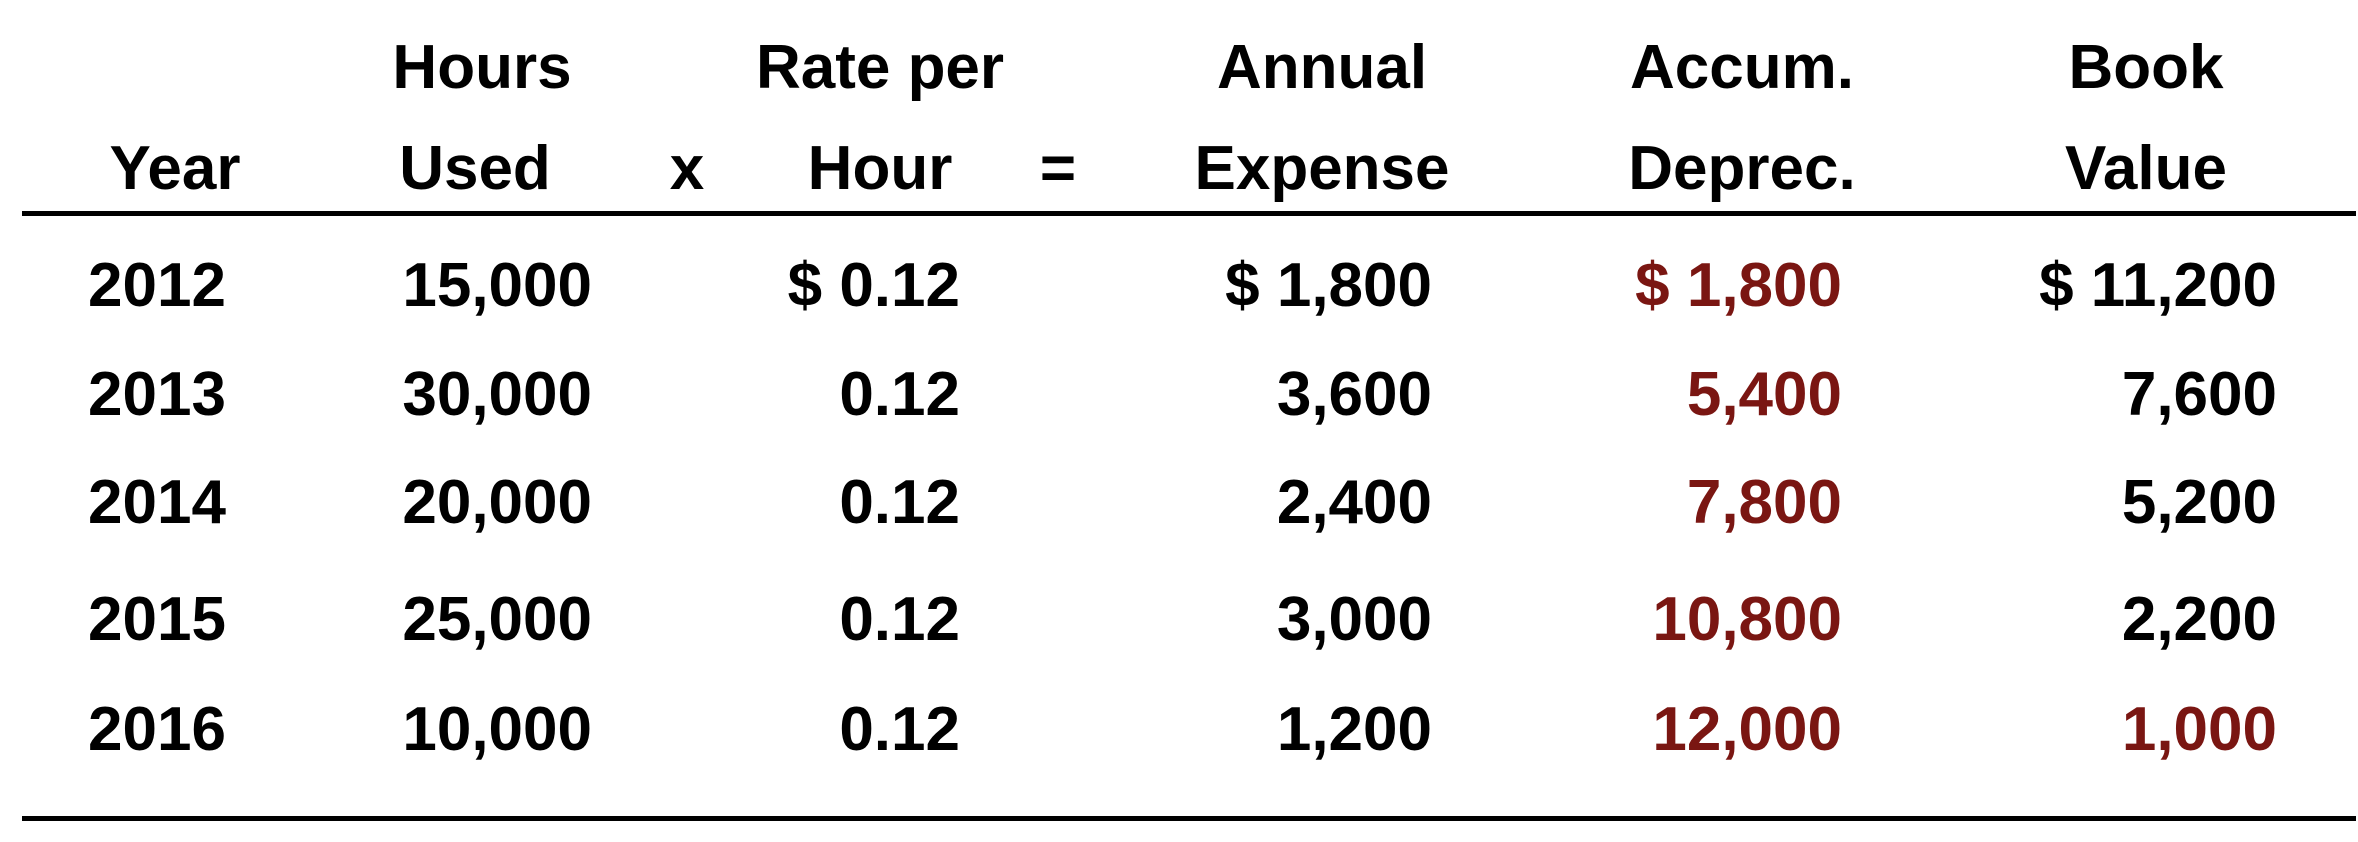 The image size is (2358, 842). What do you see at coordinates (1742, 168) in the screenshot?
I see `header-accum-line2: Deprec.` at bounding box center [1742, 168].